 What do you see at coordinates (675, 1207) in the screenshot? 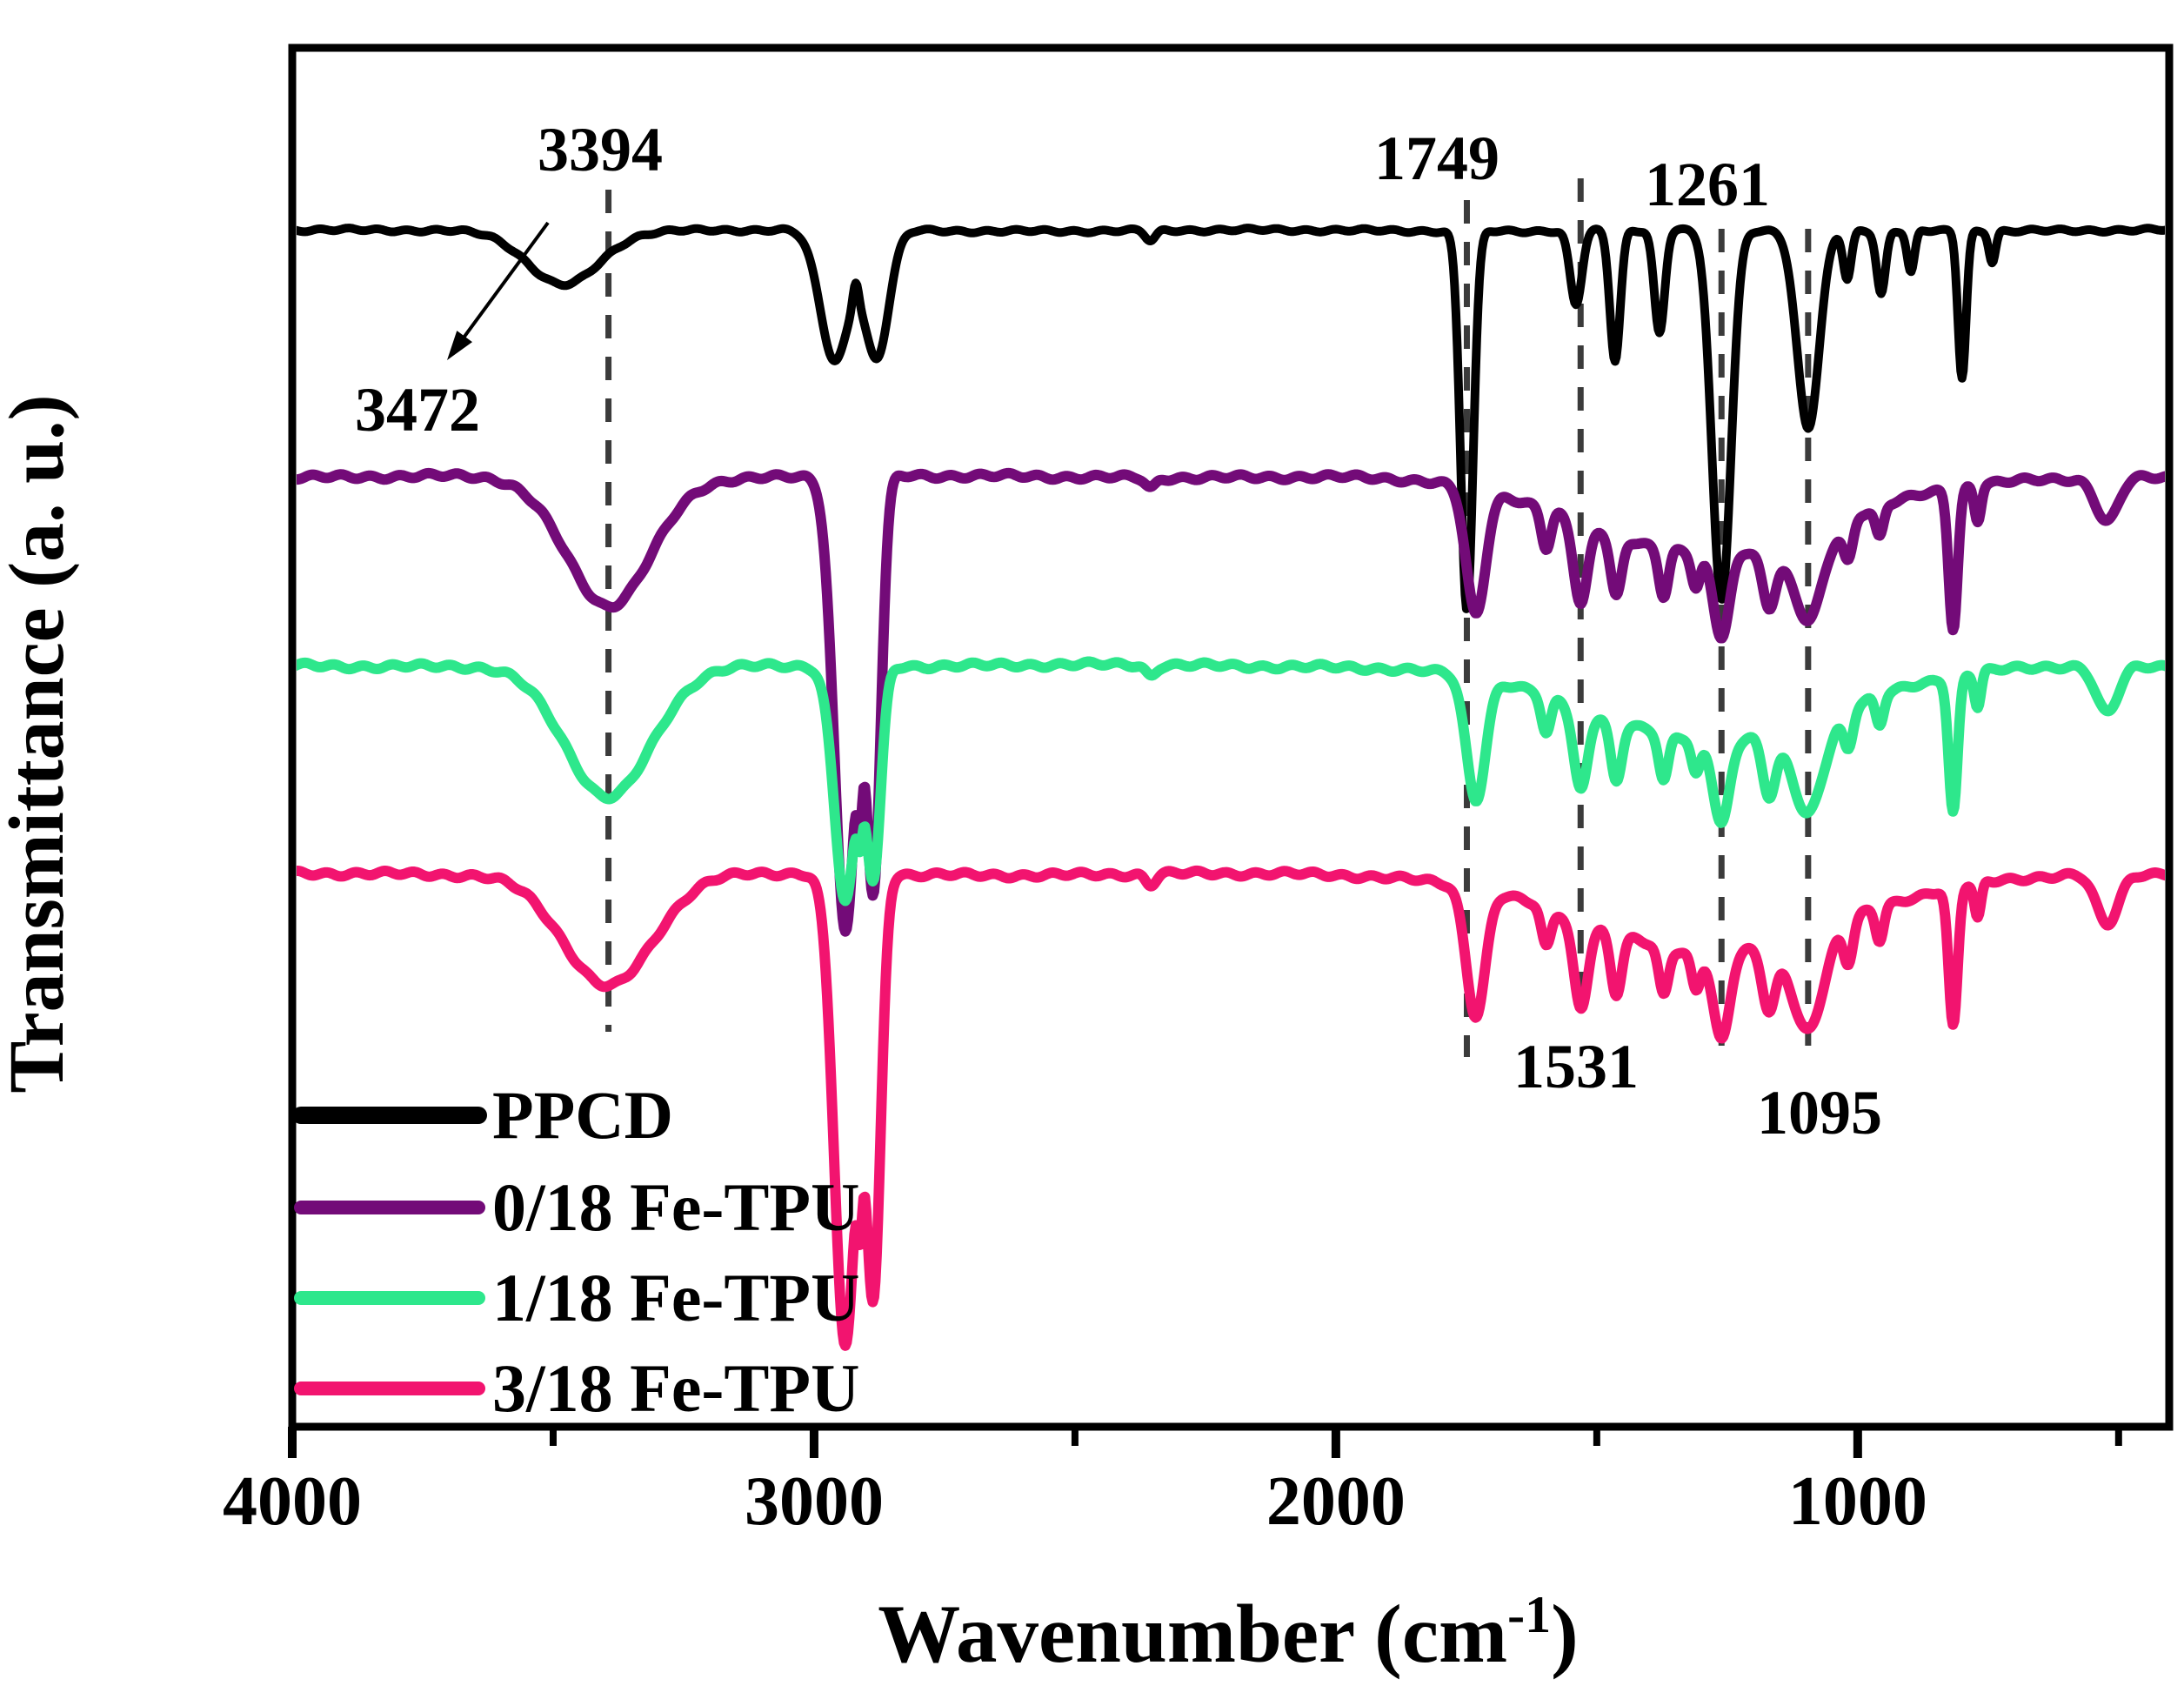
I see `legend-label-1: 0/18 Fe-TPU` at bounding box center [675, 1207].